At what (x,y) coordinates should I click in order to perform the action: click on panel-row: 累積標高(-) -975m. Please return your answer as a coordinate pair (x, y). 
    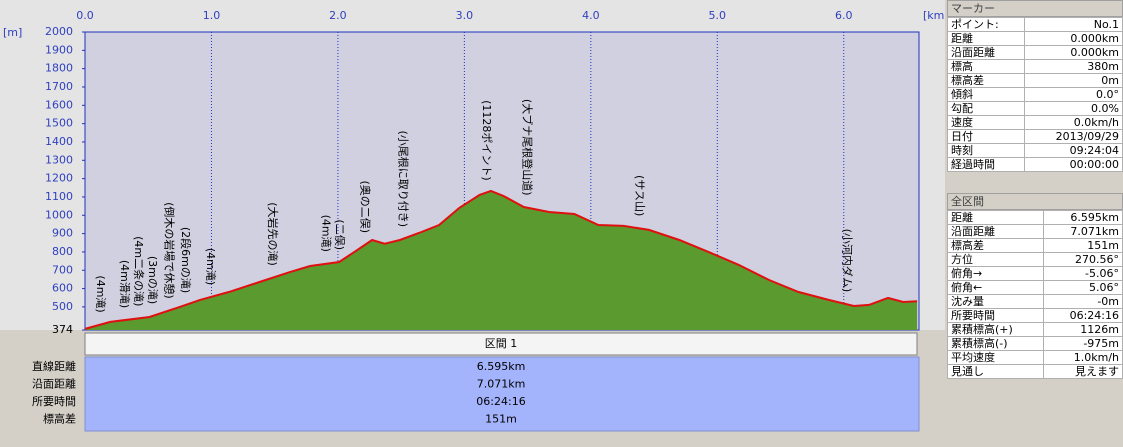
    Looking at the image, I should click on (1034, 343).